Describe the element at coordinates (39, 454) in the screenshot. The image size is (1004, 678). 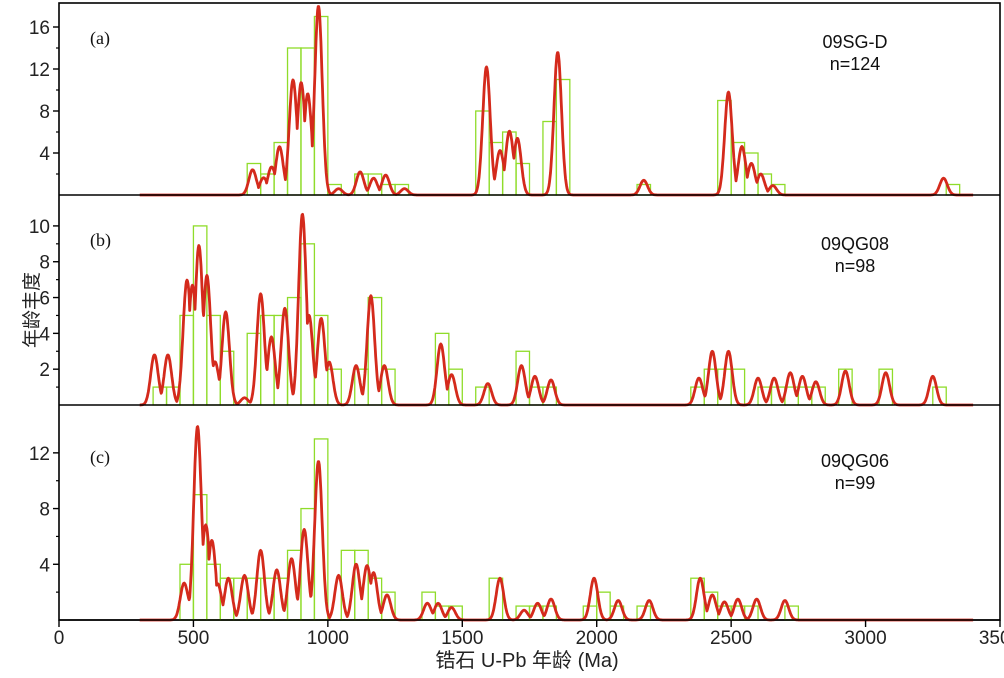
I see `y-tick-label-3-3: 12` at that location.